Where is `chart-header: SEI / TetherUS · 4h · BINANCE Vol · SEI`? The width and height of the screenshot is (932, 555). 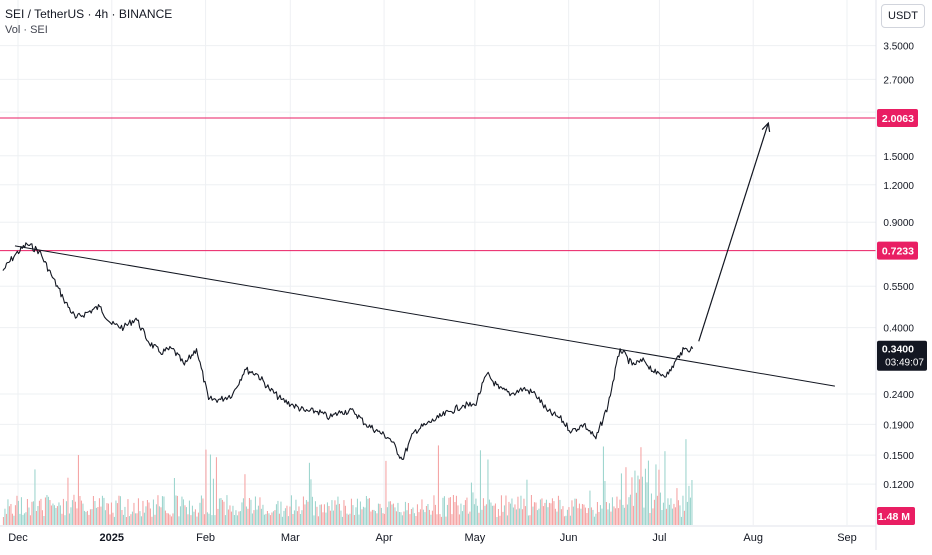
chart-header: SEI / TetherUS · 4h · BINANCE Vol · SEI is located at coordinates (88, 22).